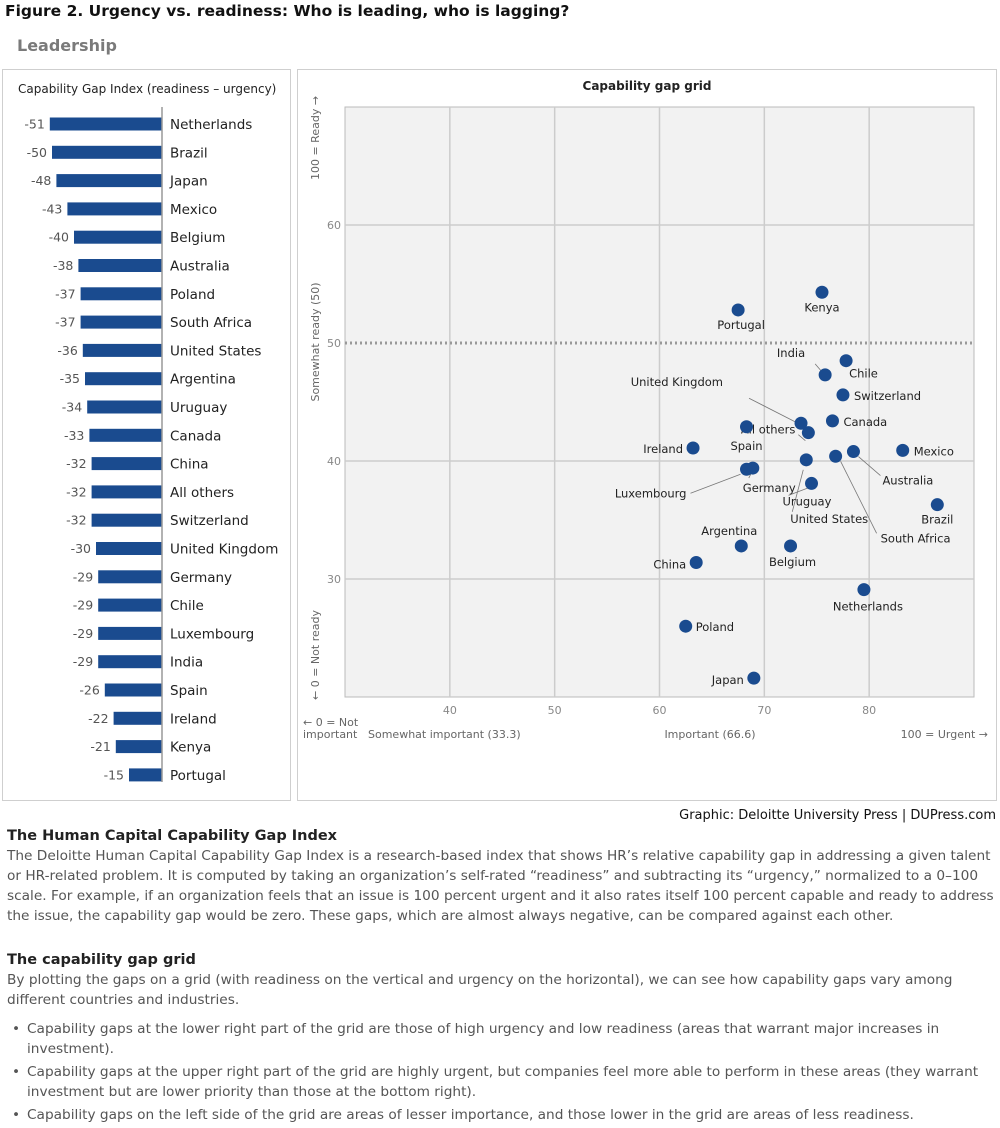  I want to click on point-label: South Africa, so click(916, 538).